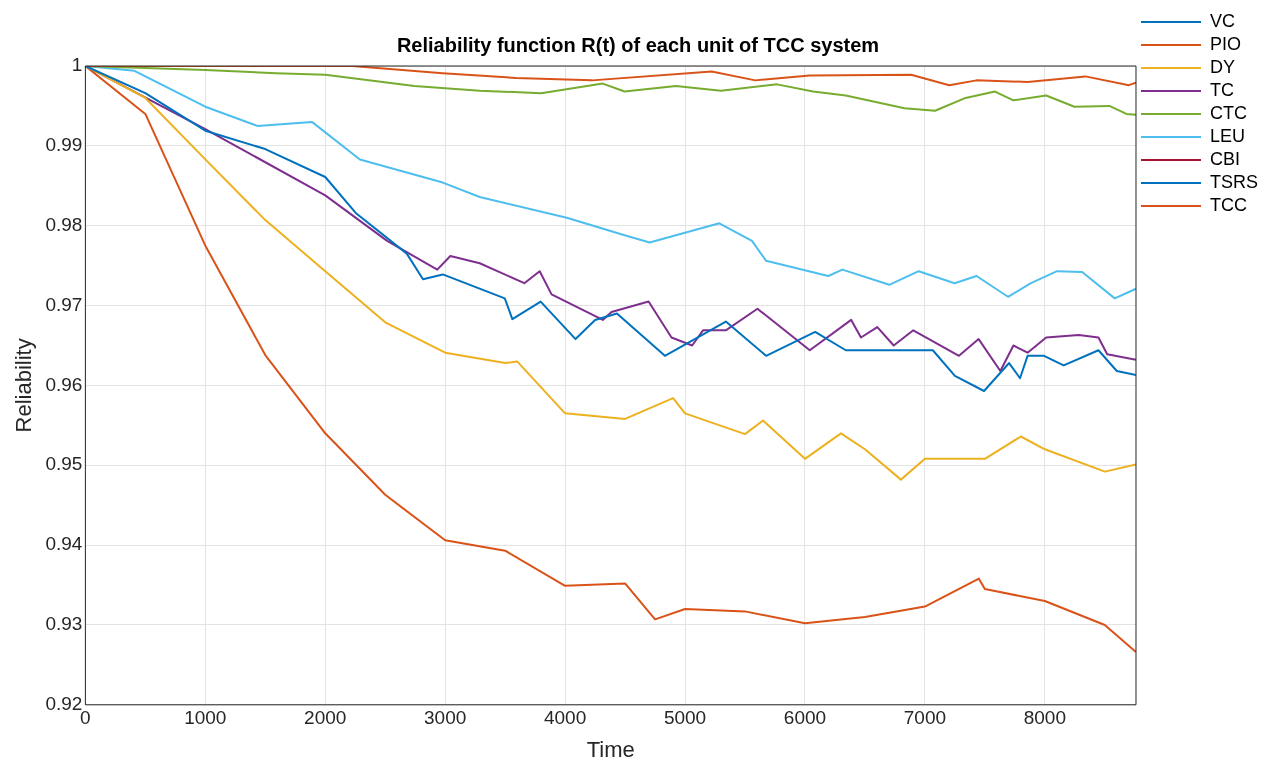 Image resolution: width=1288 pixels, height=778 pixels. I want to click on legend-label: CBI, so click(1225, 158).